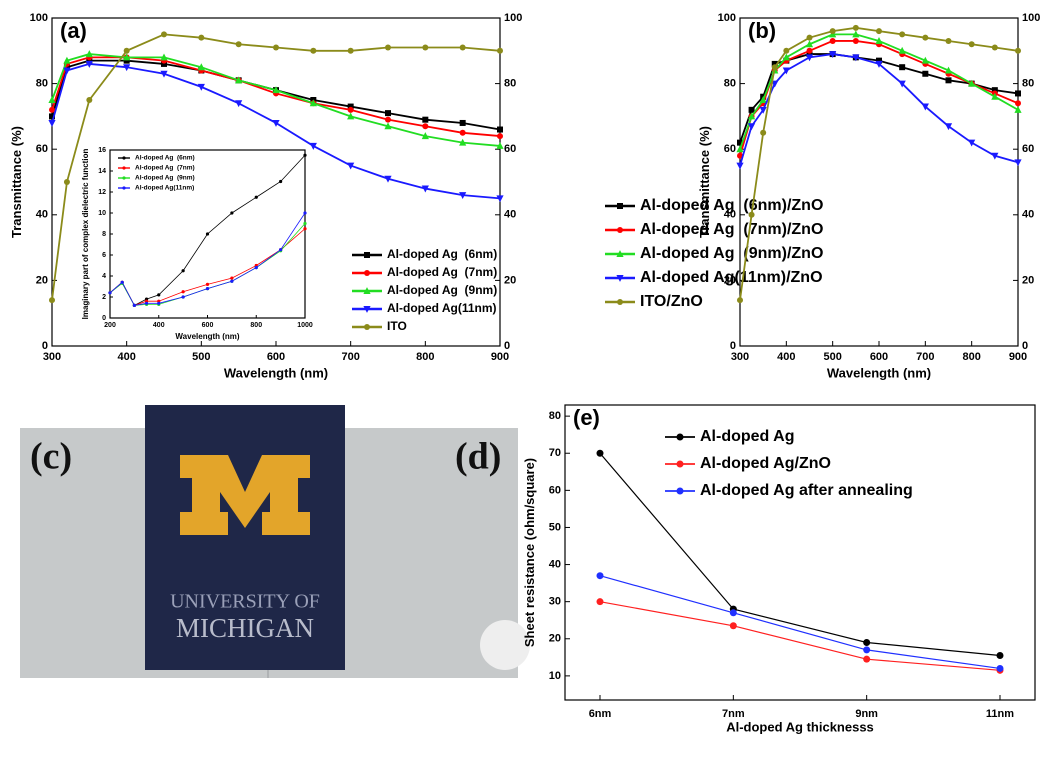 The height and width of the screenshot is (769, 1048). Describe the element at coordinates (442, 290) in the screenshot. I see `legend-label: Al-doped Ag (9nm)` at that location.